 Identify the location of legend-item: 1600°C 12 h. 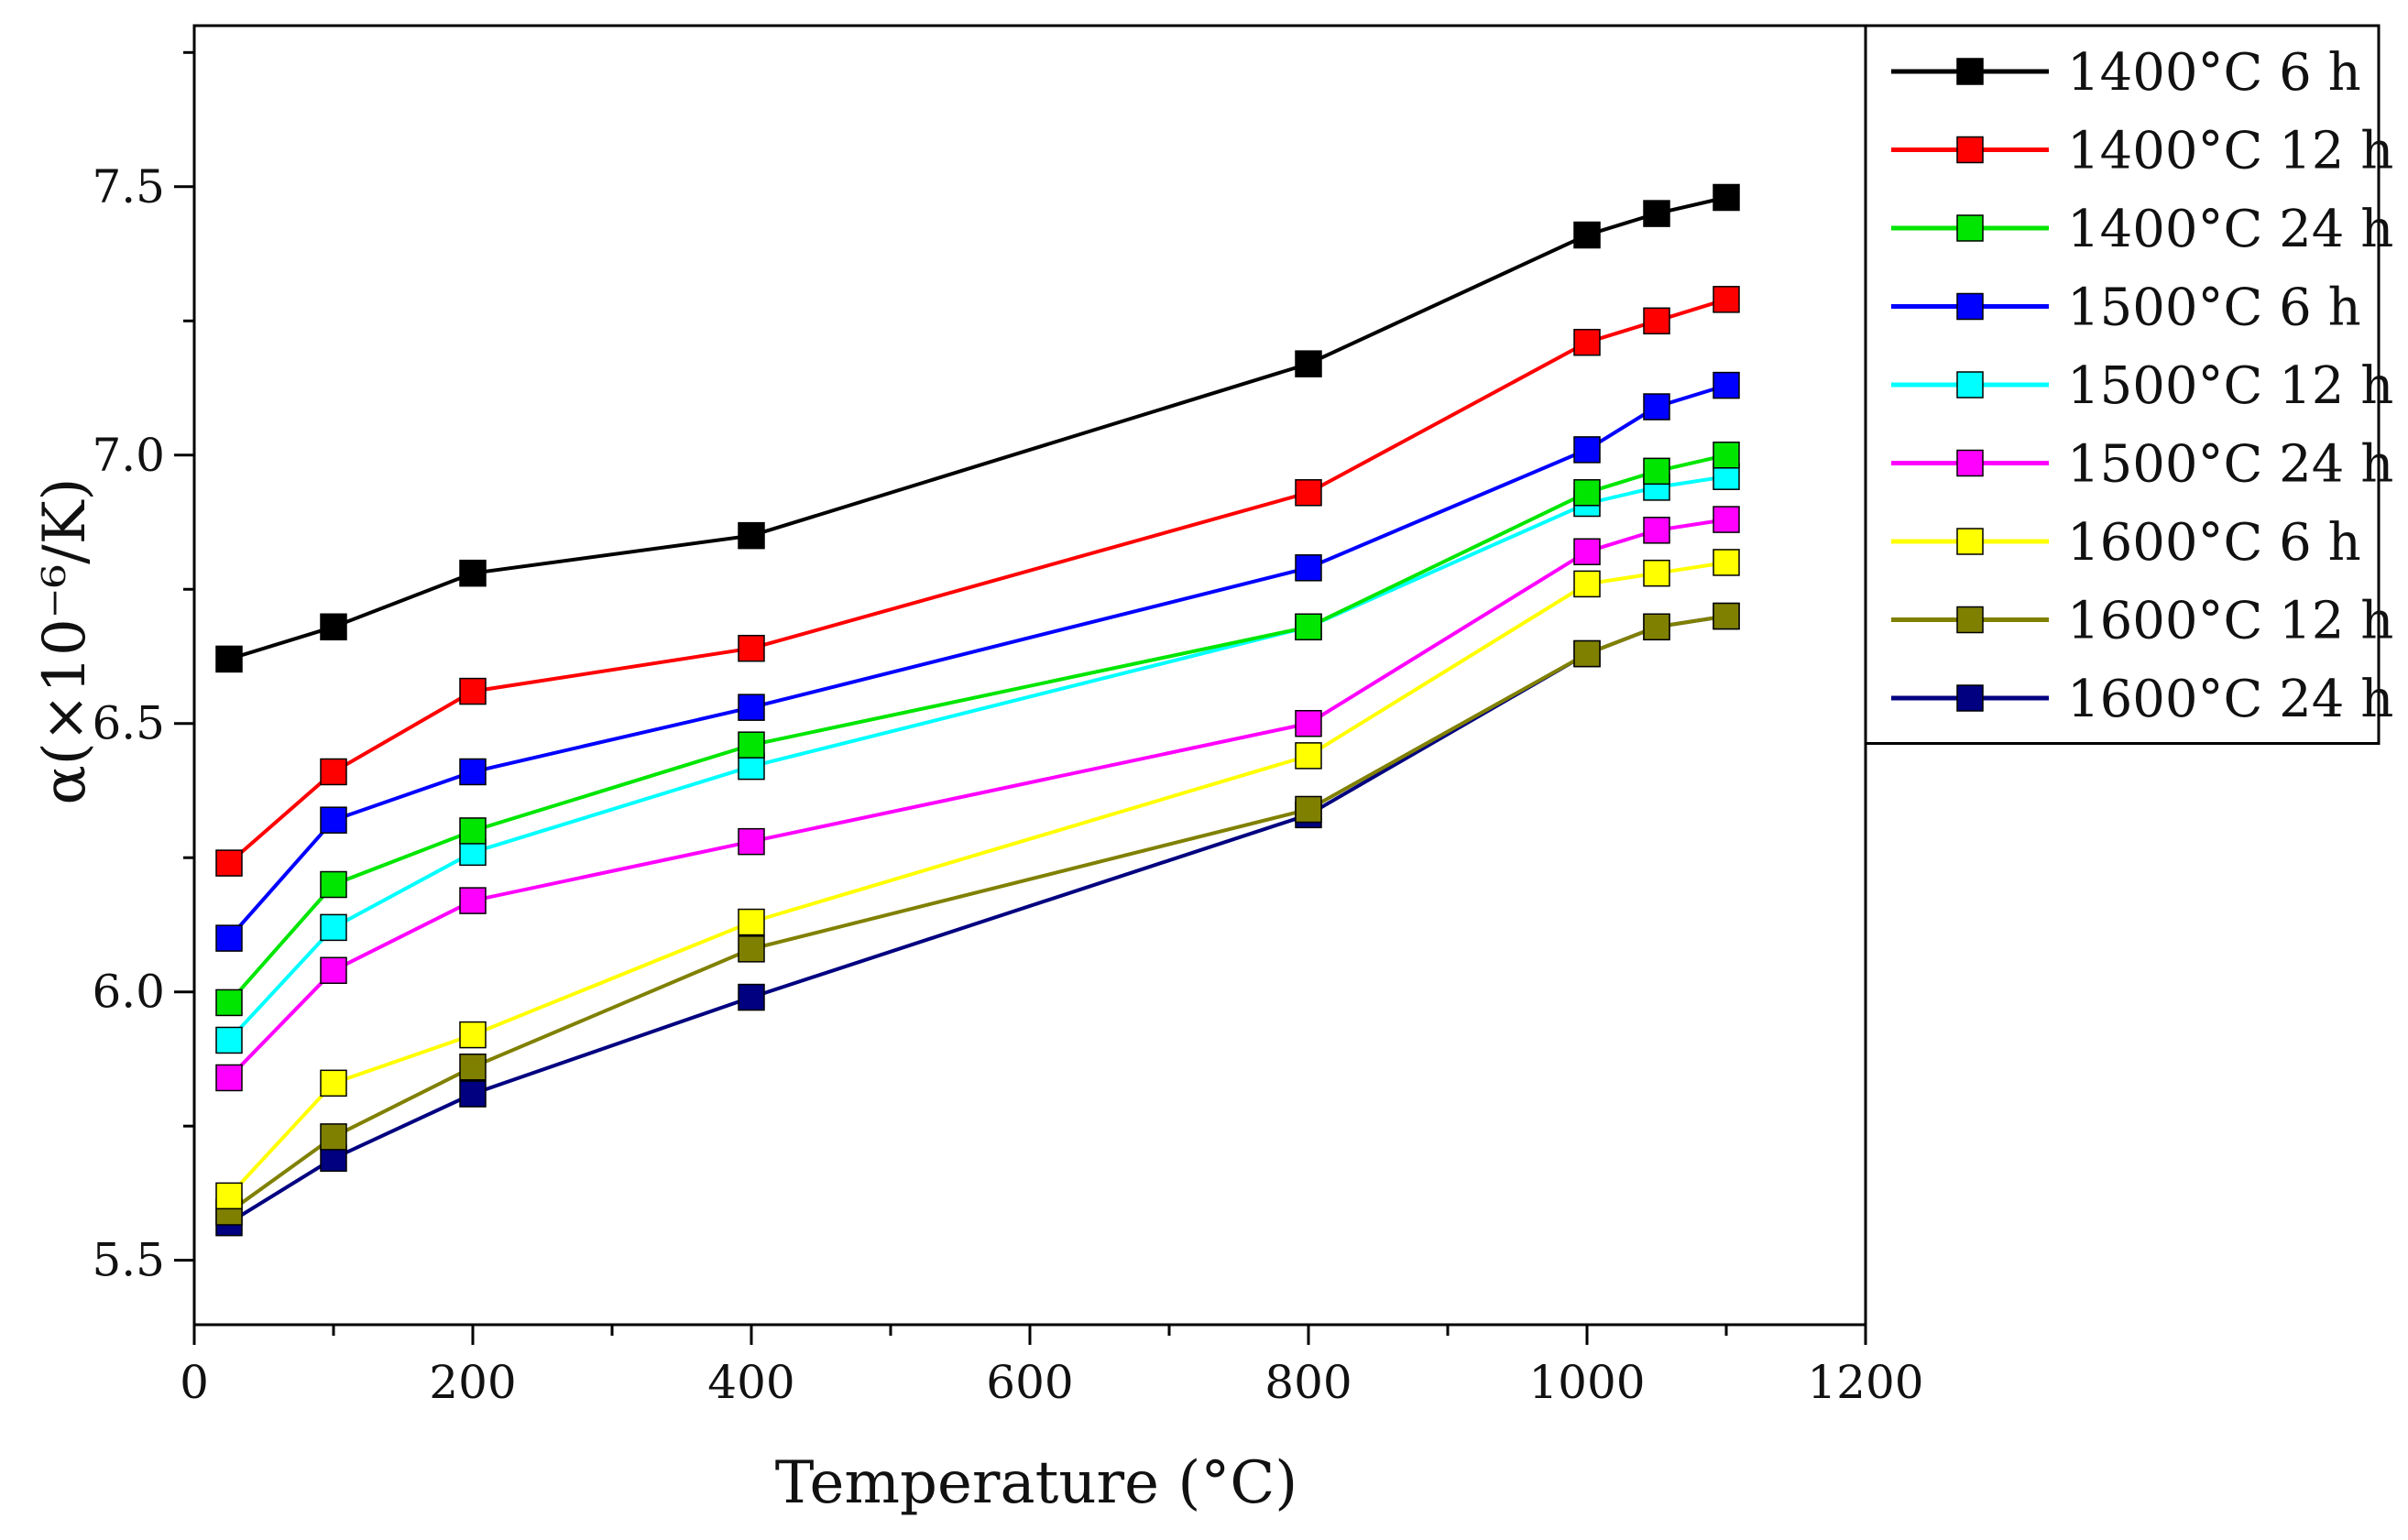
(2142, 622).